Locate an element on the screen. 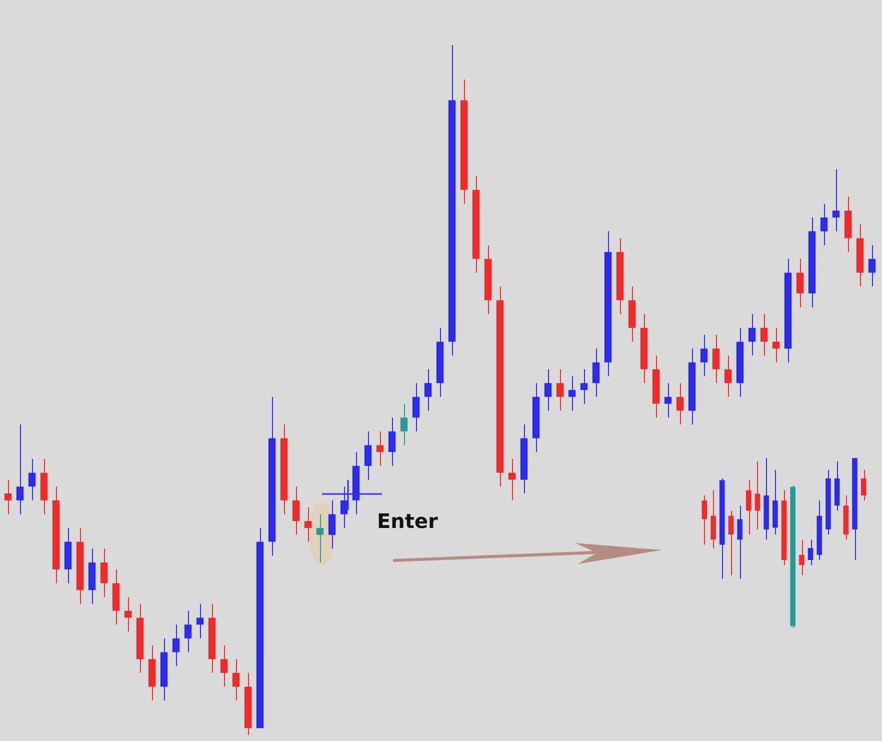 The height and width of the screenshot is (741, 882). annotation: Enter is located at coordinates (407, 521).